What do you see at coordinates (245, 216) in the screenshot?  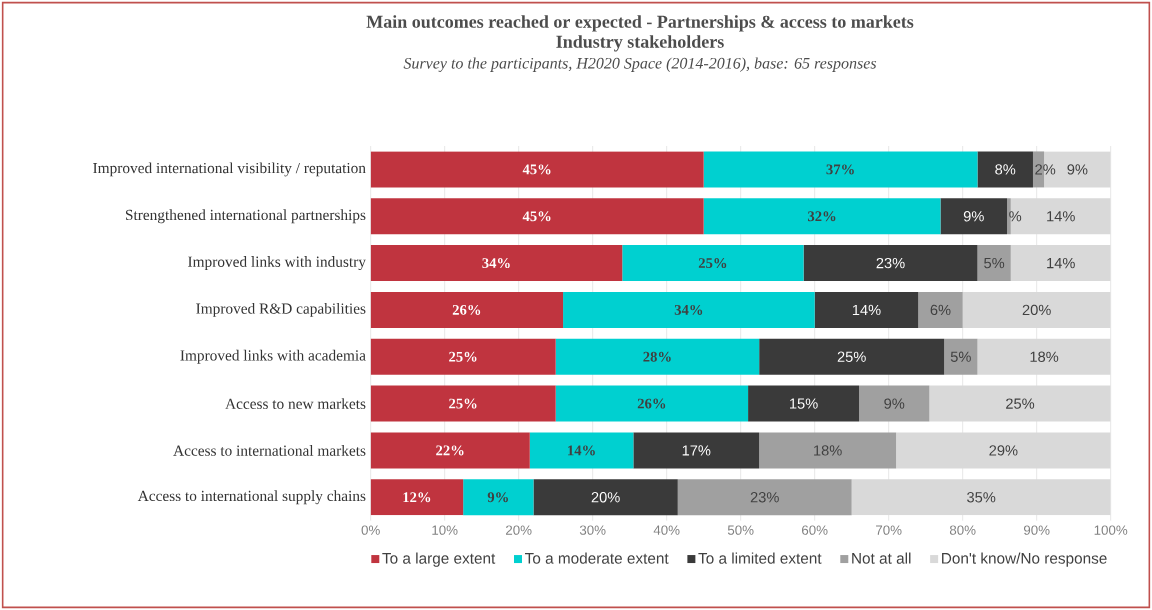 I see `y-tick-label: Strengthened international partnerships` at bounding box center [245, 216].